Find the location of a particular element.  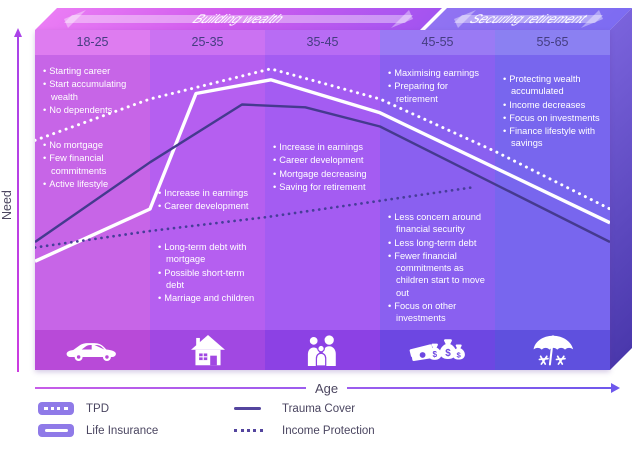

age-axis-label: Age is located at coordinates (326, 388).